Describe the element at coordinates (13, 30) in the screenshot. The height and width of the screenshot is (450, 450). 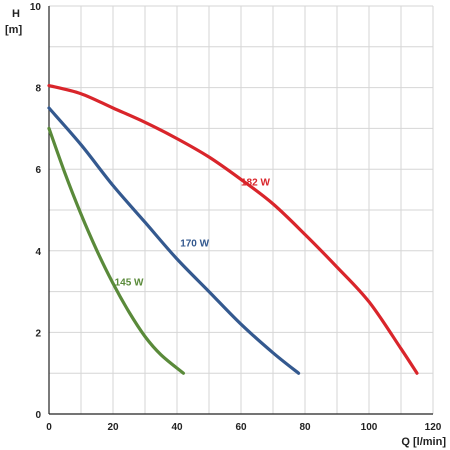
I see `y-axis-unit: [m]` at that location.